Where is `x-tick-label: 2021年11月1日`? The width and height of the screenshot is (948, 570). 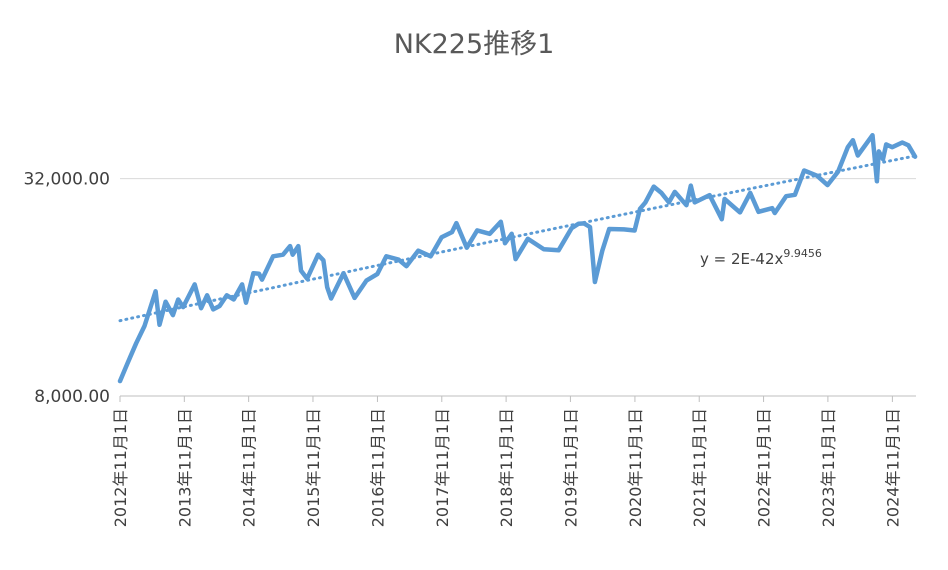 x-tick-label: 2021年11月1日 is located at coordinates (699, 467).